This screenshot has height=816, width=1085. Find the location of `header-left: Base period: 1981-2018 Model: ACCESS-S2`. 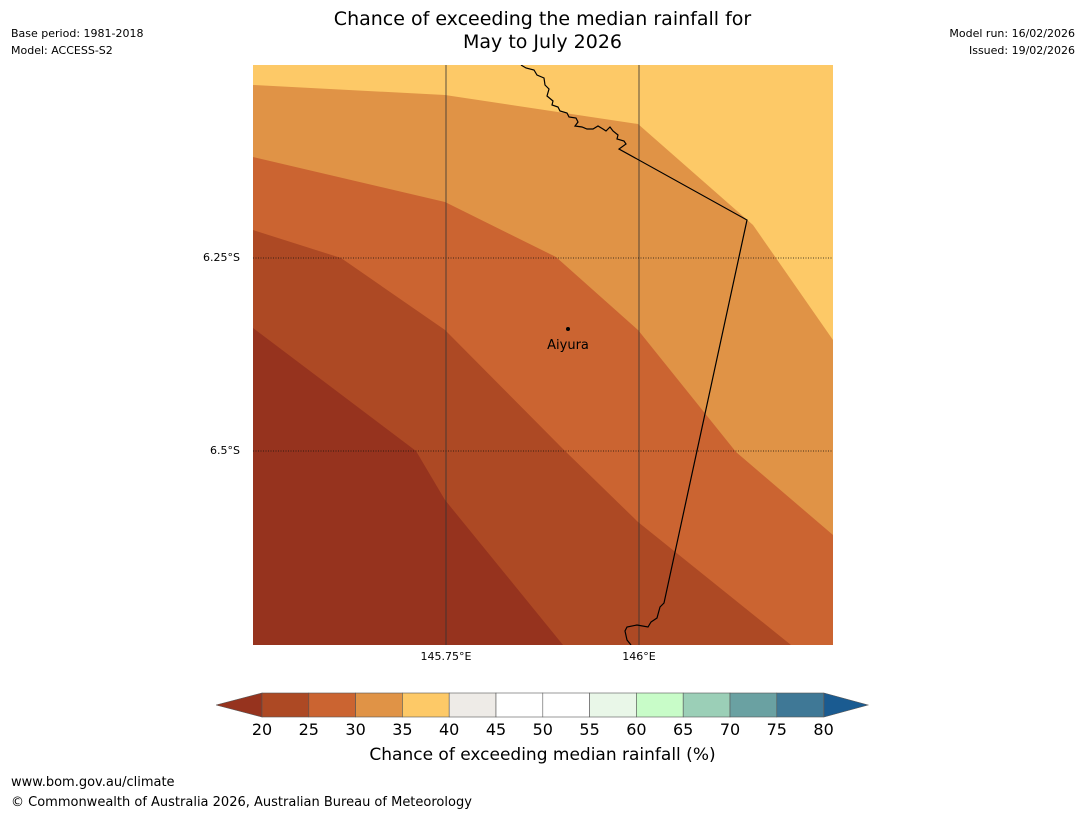

header-left: Base period: 1981-2018 Model: ACCESS-S2 is located at coordinates (77, 42).